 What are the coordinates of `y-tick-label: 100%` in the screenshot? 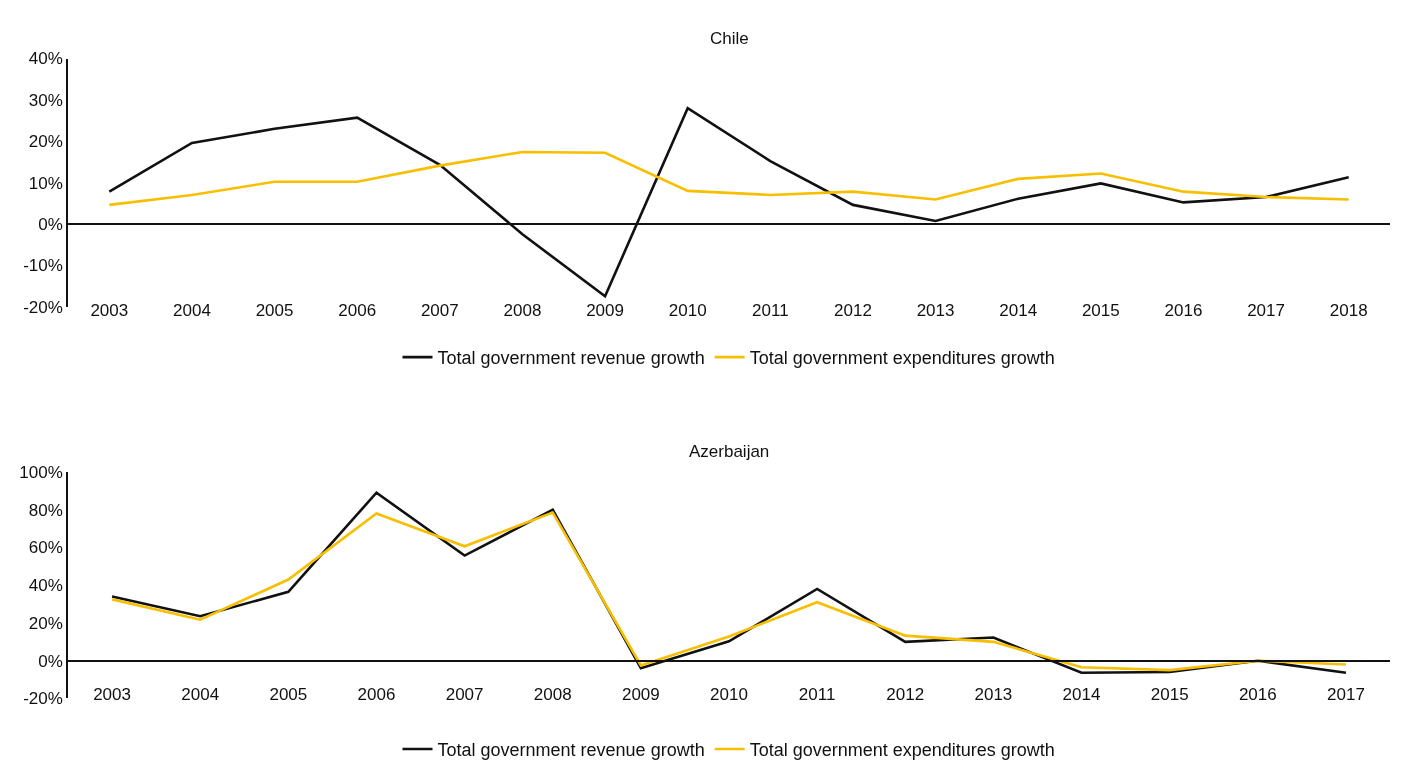 It's located at (41, 472).